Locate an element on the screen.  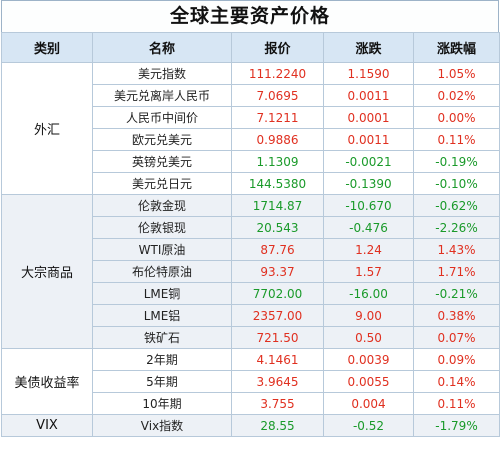
price-cell: 7.0695 is located at coordinates (277, 95).